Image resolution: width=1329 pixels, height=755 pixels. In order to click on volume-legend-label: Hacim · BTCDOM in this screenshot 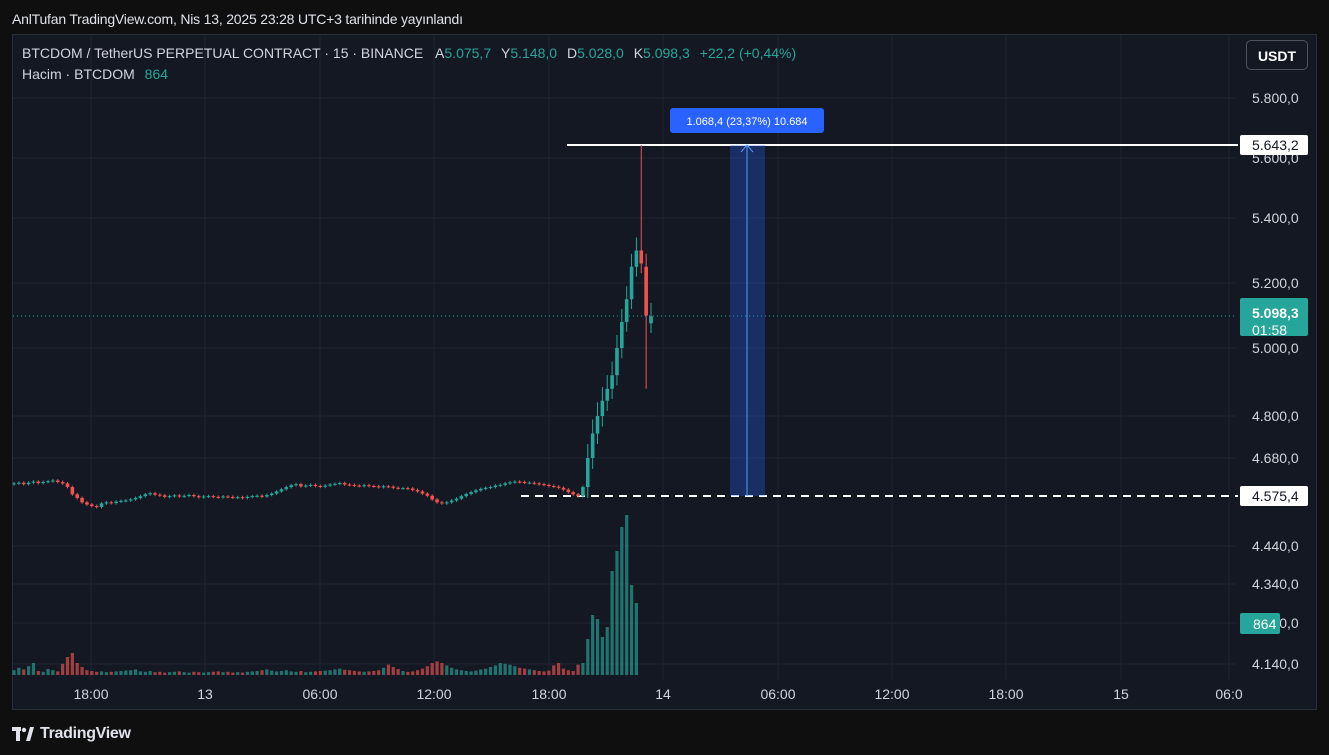, I will do `click(78, 74)`.